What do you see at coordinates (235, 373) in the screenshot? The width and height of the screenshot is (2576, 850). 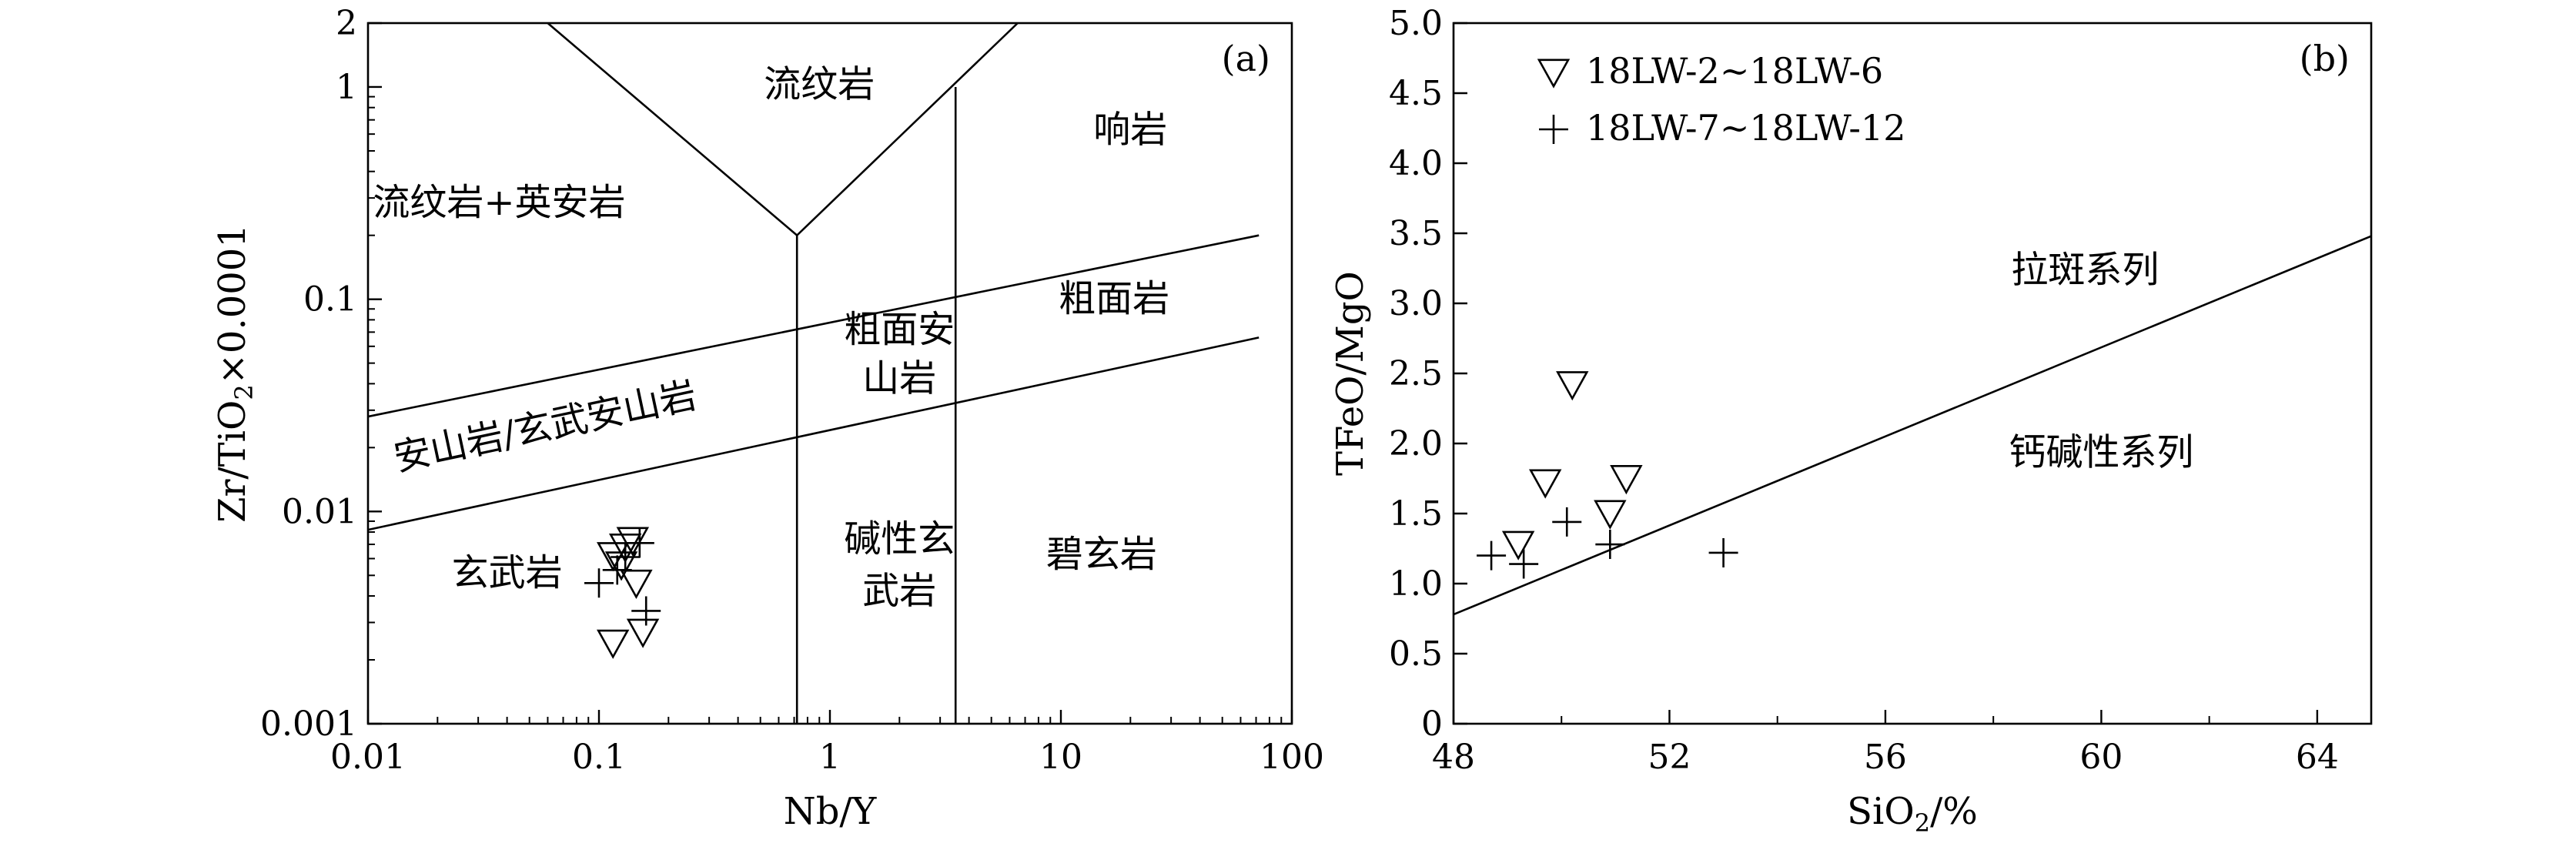 I see `y-axis-label-a: Zr/TiO2×0.0001` at bounding box center [235, 373].